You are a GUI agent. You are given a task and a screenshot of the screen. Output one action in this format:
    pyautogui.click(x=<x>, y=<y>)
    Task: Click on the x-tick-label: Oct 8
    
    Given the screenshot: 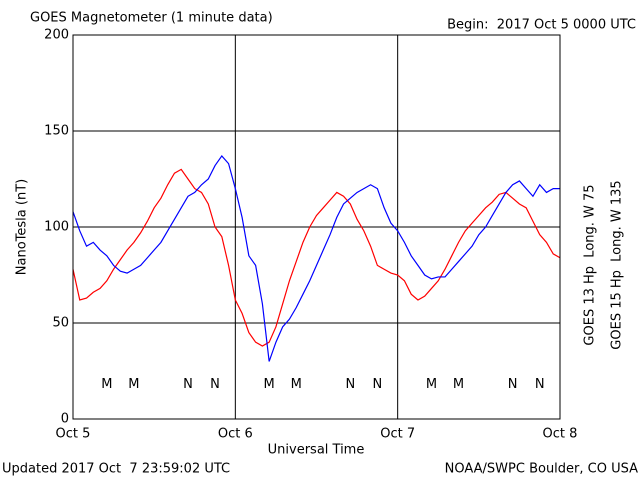 What is the action you would take?
    pyautogui.click(x=560, y=434)
    